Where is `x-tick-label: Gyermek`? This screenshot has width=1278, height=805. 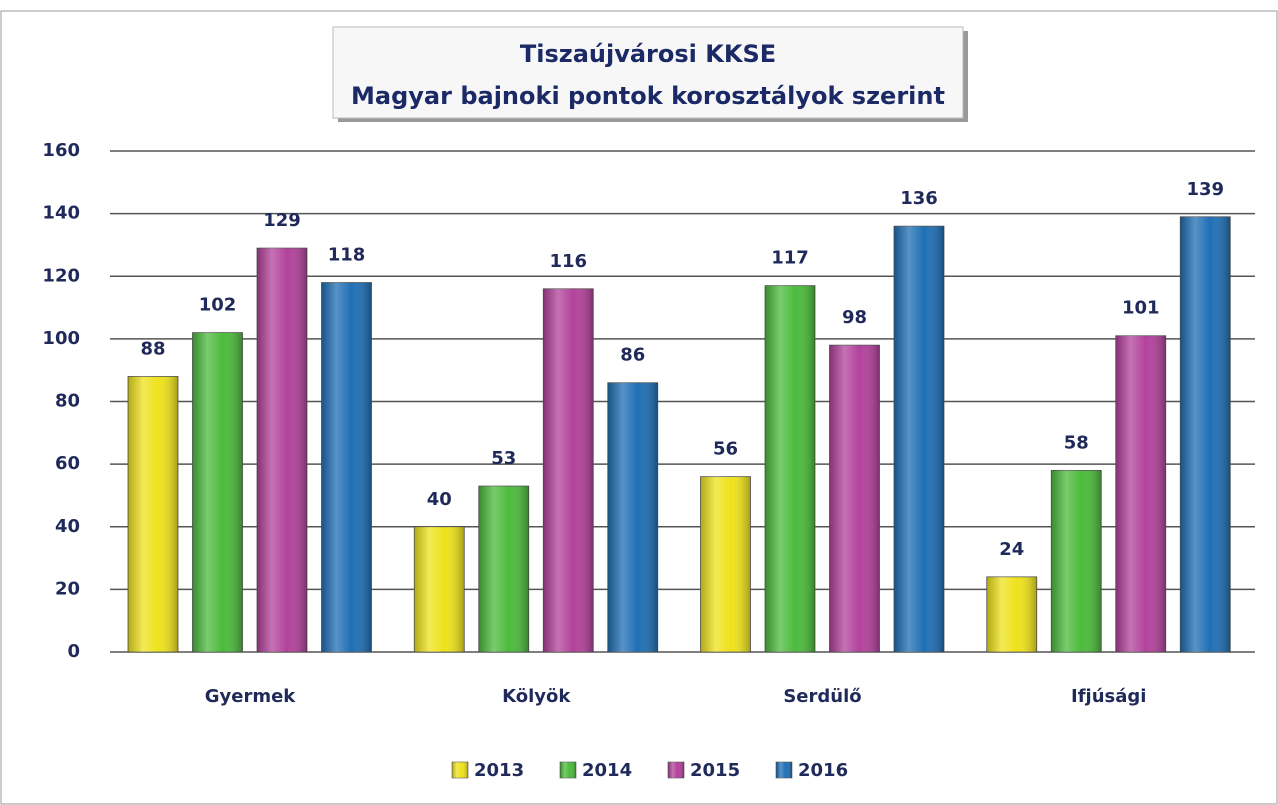 x-tick-label: Gyermek is located at coordinates (251, 696).